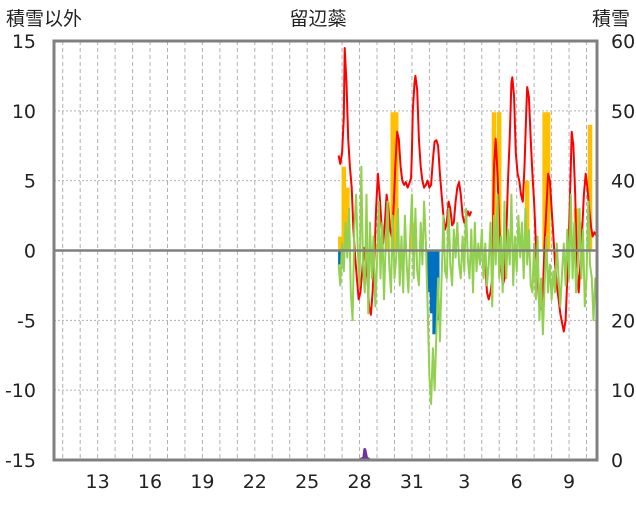 The image size is (636, 505). What do you see at coordinates (623, 252) in the screenshot?
I see `right-tick-label: 30` at bounding box center [623, 252].